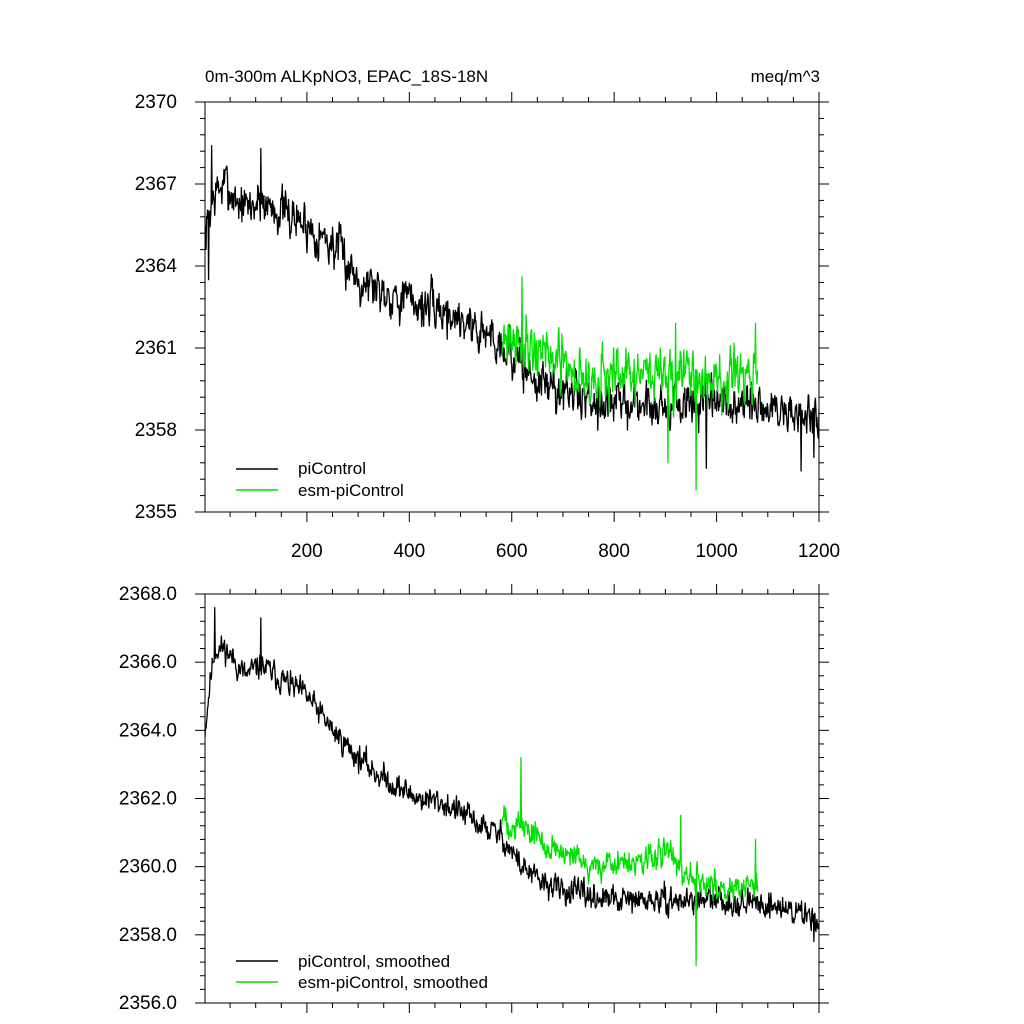 The width and height of the screenshot is (1024, 1024). Describe the element at coordinates (156, 430) in the screenshot. I see `top-ytick-label: 2358` at that location.